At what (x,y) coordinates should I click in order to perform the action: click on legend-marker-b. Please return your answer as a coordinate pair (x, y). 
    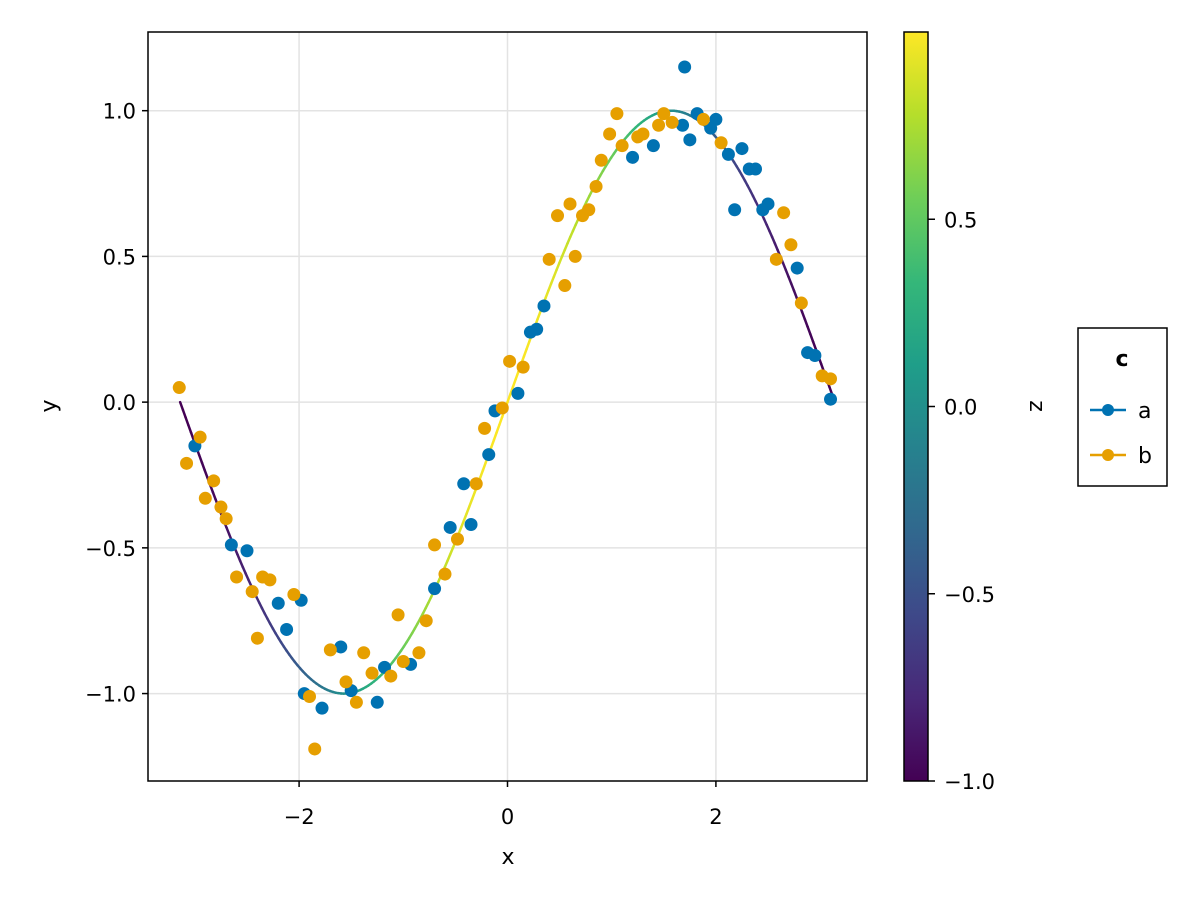
    Looking at the image, I should click on (1108, 455).